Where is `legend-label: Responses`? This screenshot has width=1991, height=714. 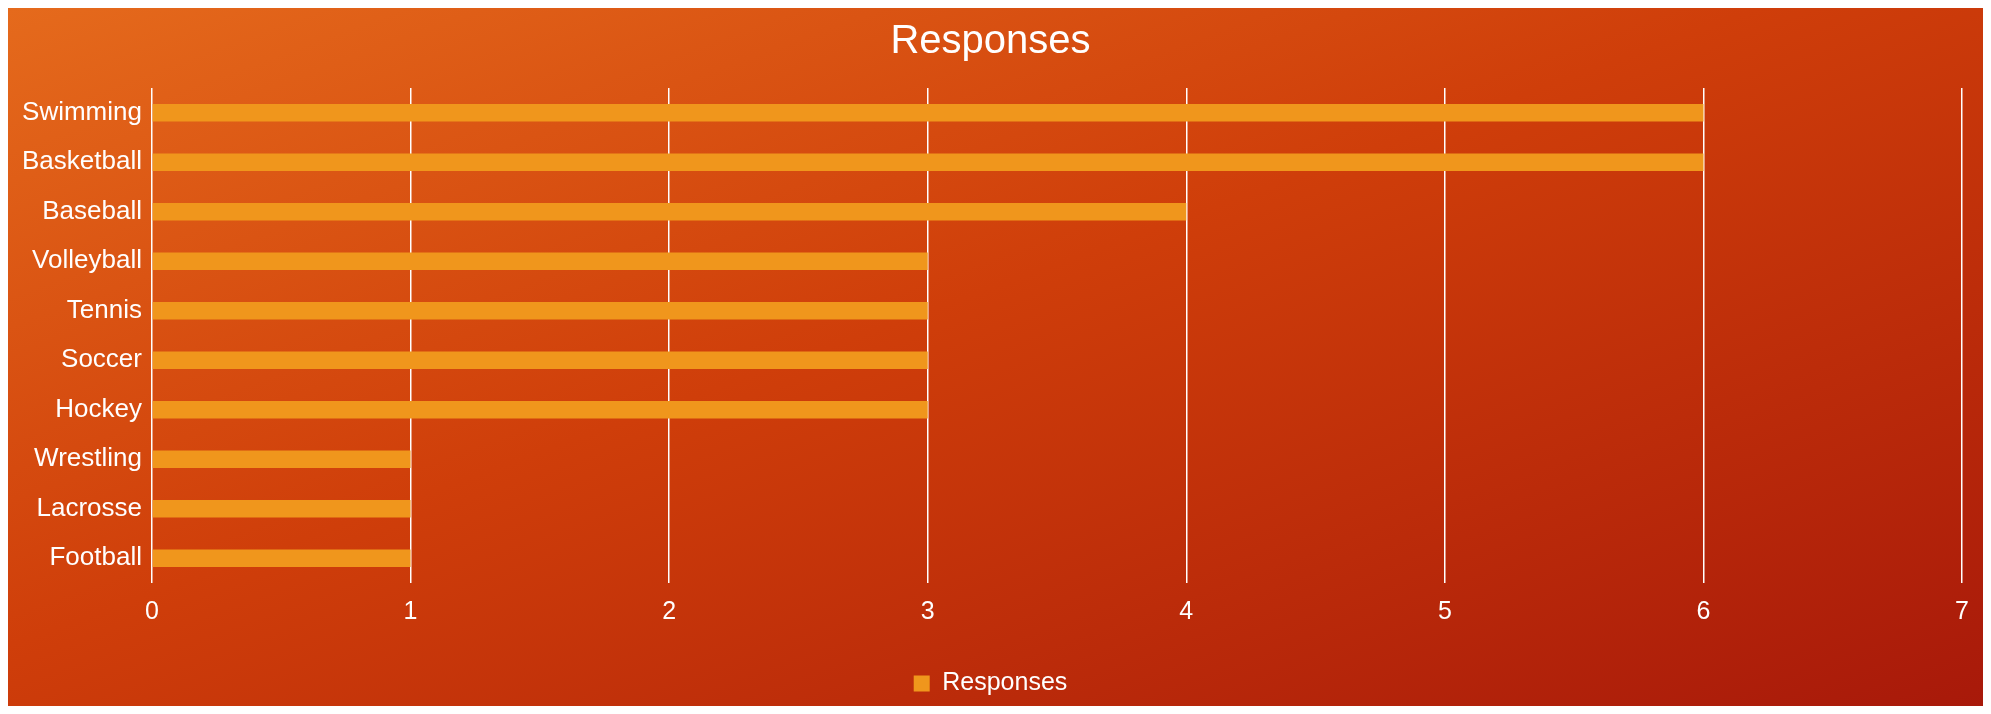 legend-label: Responses is located at coordinates (1005, 681).